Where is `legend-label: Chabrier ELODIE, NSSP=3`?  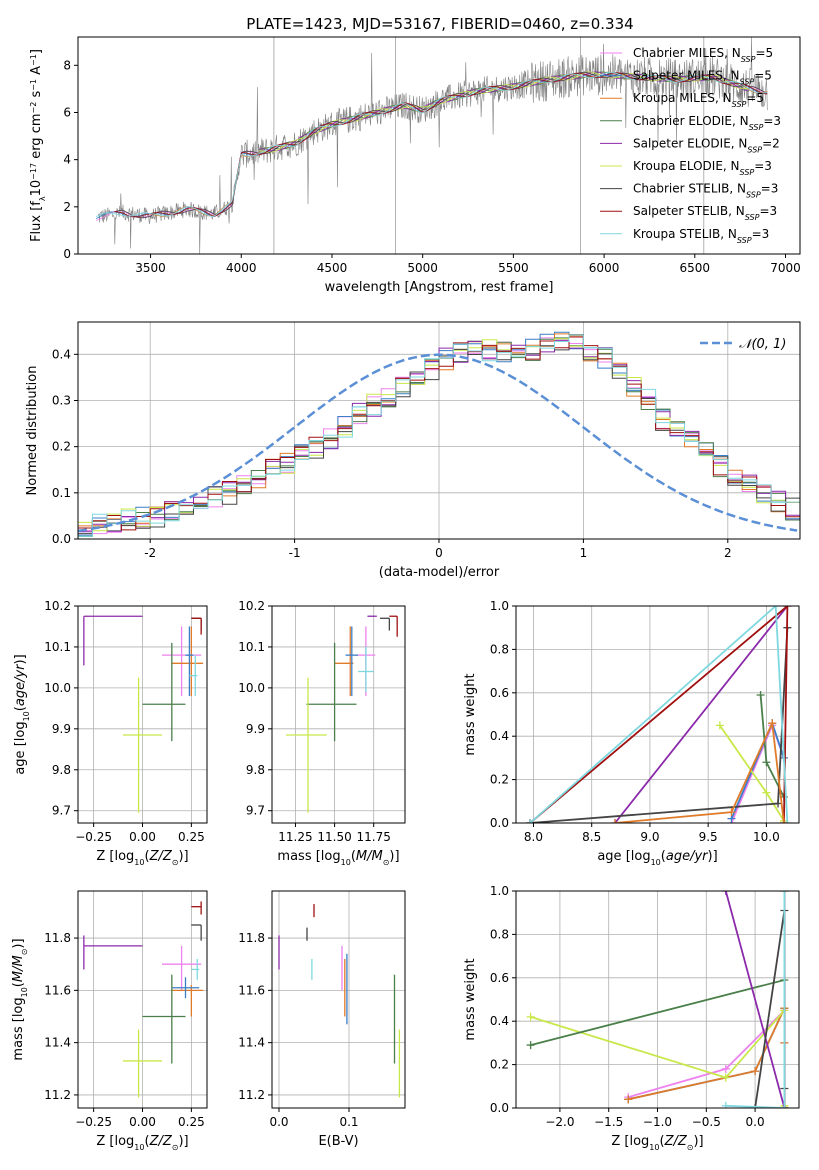 legend-label: Chabrier ELODIE, NSSP=3 is located at coordinates (707, 123).